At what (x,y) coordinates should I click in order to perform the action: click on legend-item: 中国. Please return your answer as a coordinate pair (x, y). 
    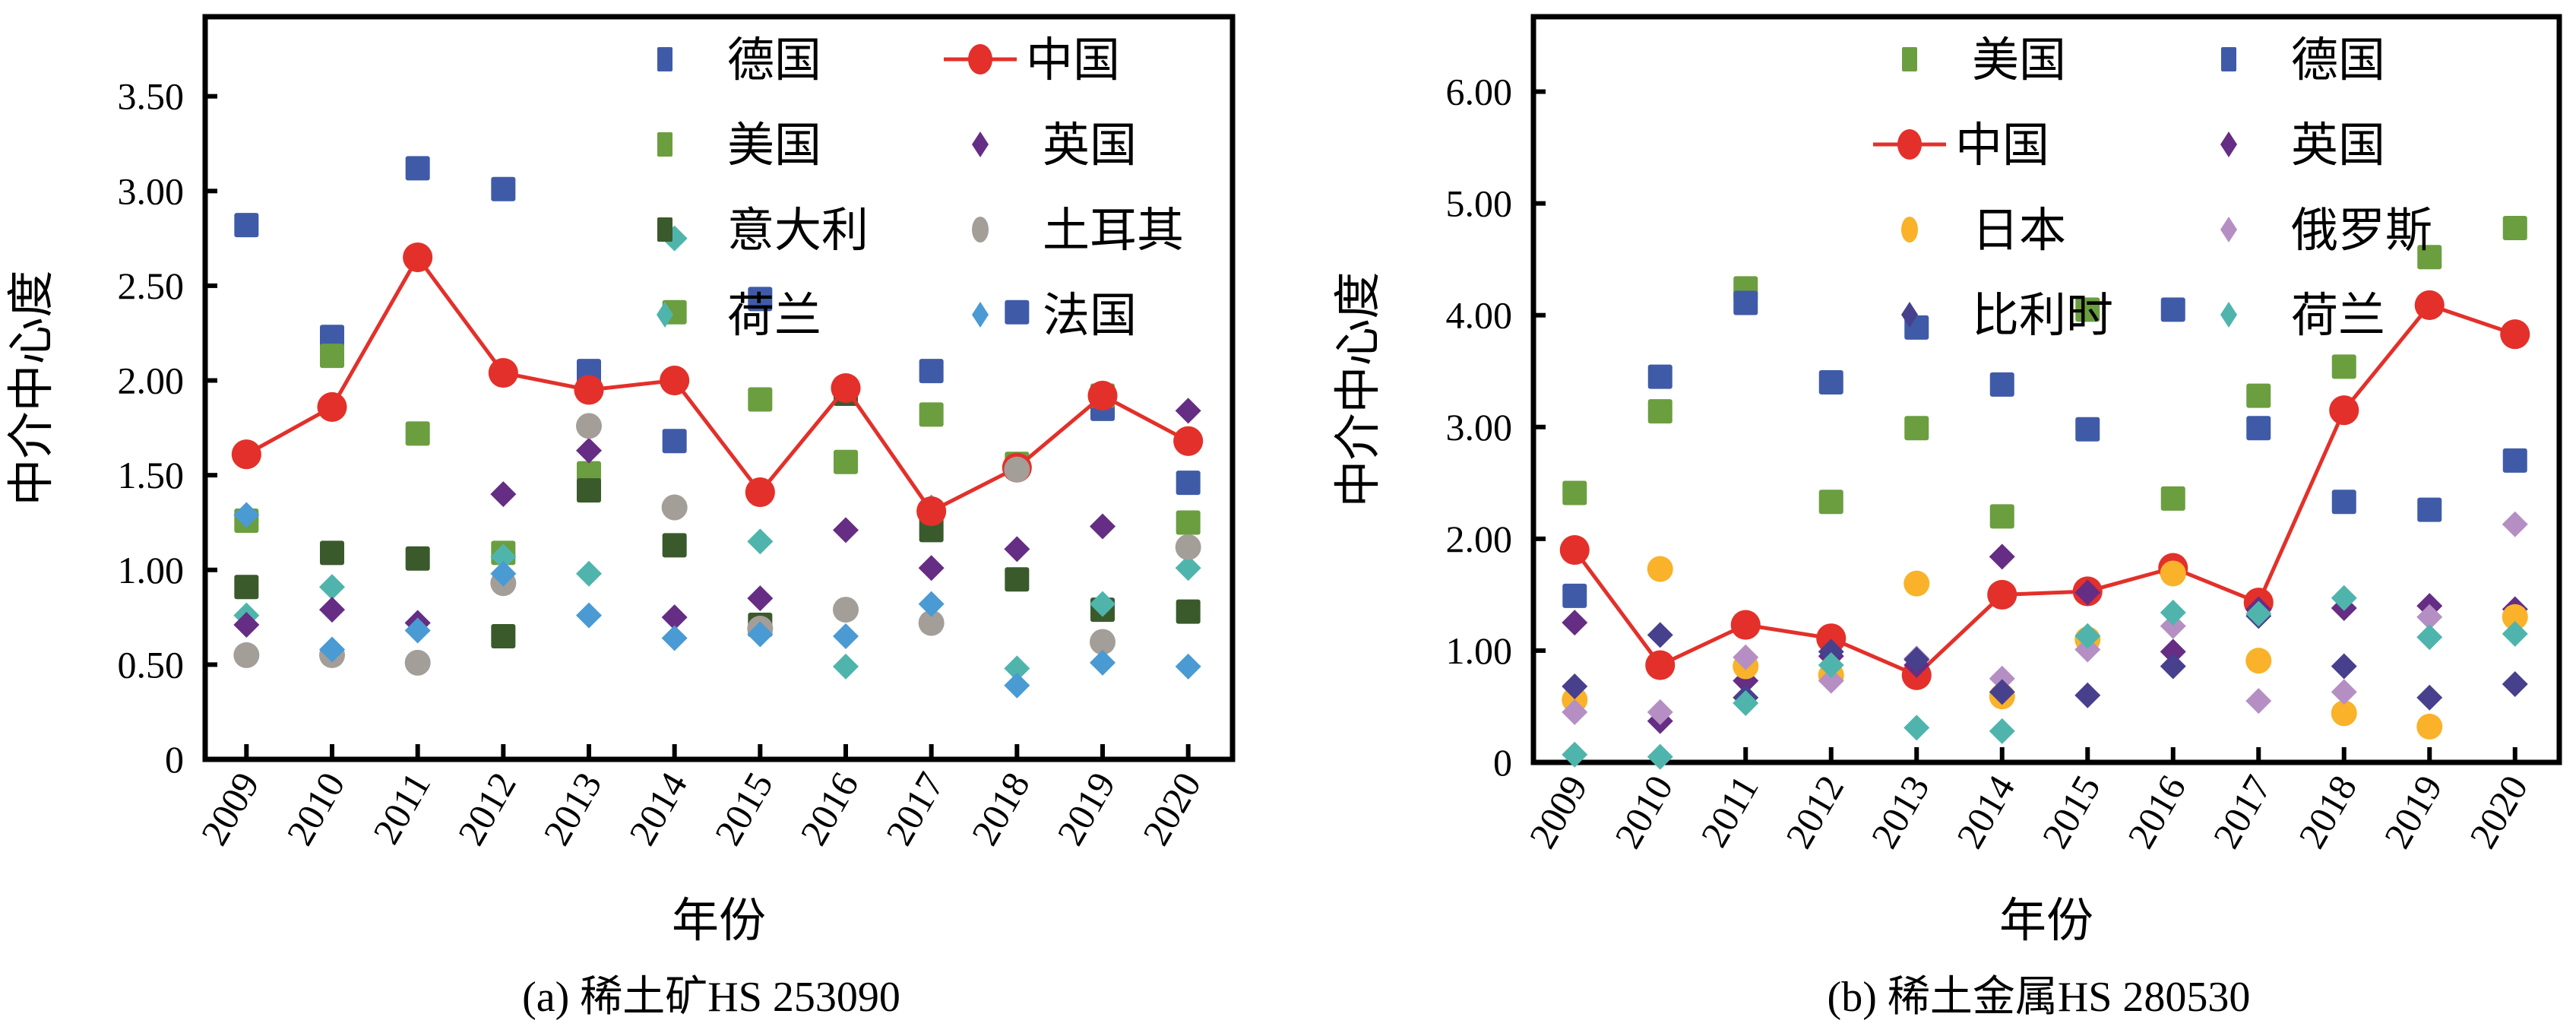
    Looking at the image, I should click on (1961, 145).